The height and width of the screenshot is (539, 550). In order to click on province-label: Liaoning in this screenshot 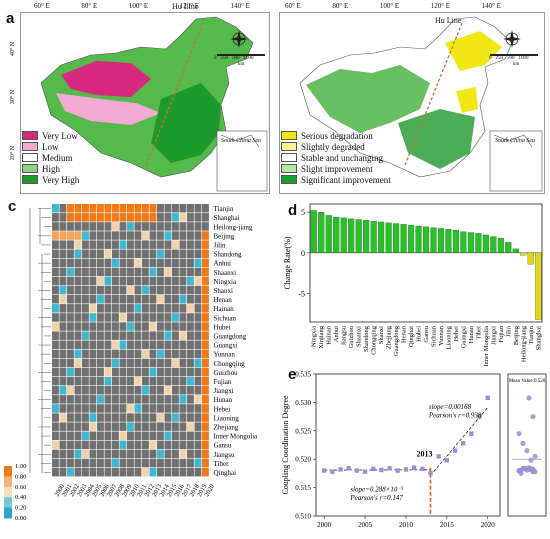, I will do `click(227, 418)`.